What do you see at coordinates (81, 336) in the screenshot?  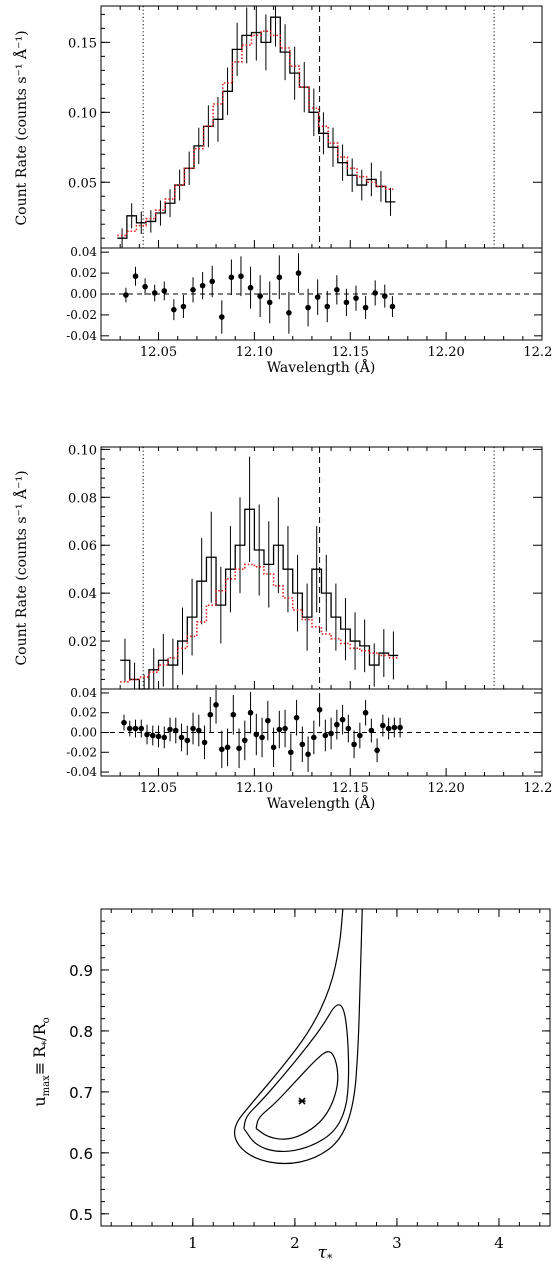 I see `residual-top-ytick-label: -0.04` at bounding box center [81, 336].